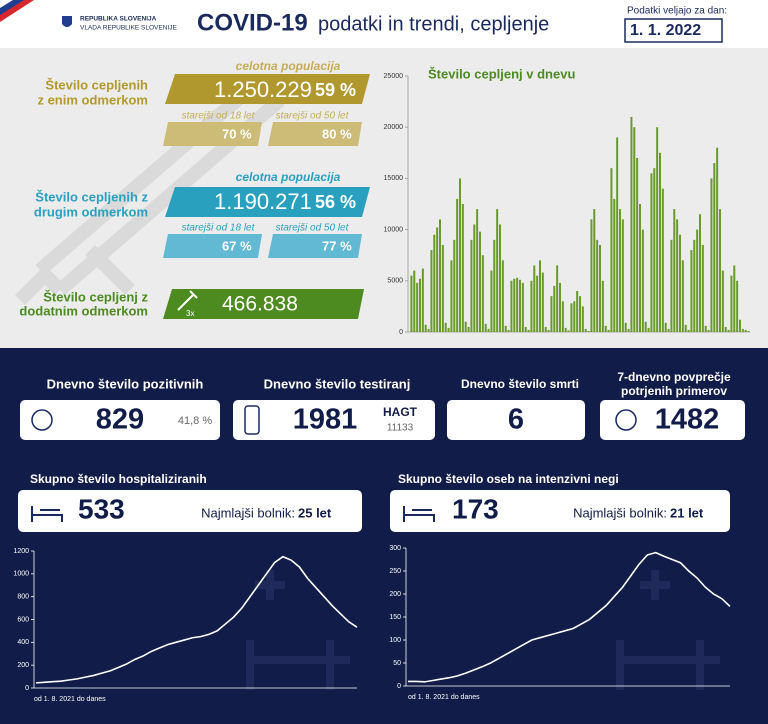  What do you see at coordinates (508, 479) in the screenshot?
I see `section-title: Skupno število oseb na intenzivni negi` at bounding box center [508, 479].